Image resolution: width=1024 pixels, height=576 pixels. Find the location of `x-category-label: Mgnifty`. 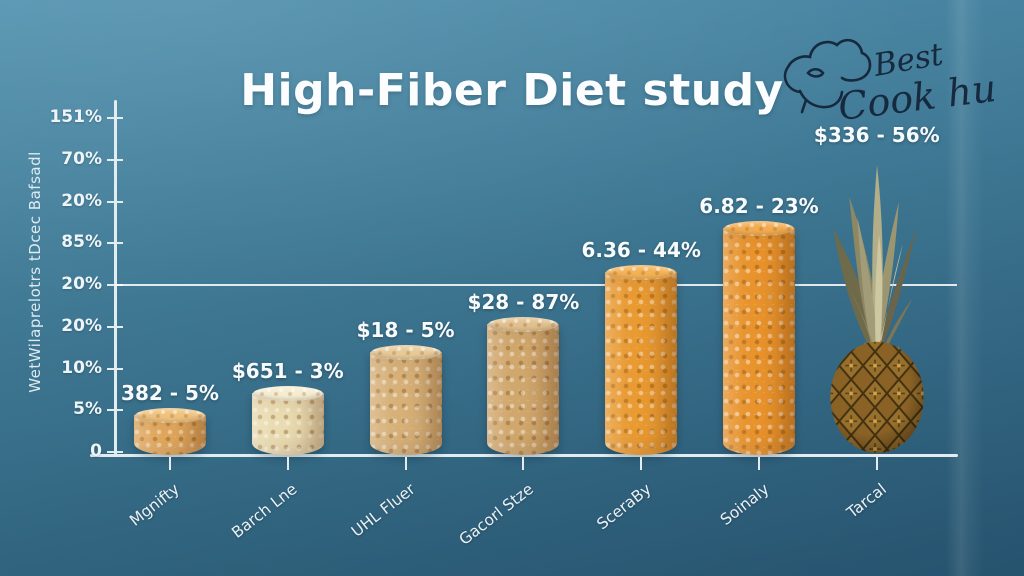

x-category-label: Mgnifty is located at coordinates (155, 505).